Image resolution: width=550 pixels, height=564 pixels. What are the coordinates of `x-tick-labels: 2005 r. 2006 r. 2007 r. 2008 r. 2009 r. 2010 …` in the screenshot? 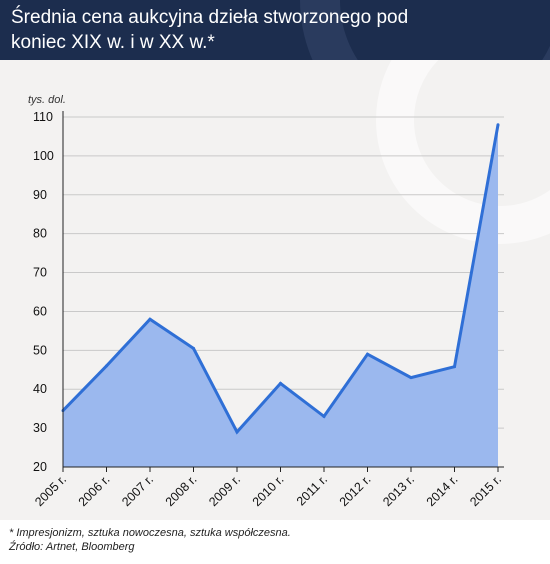 It's located at (268, 490).